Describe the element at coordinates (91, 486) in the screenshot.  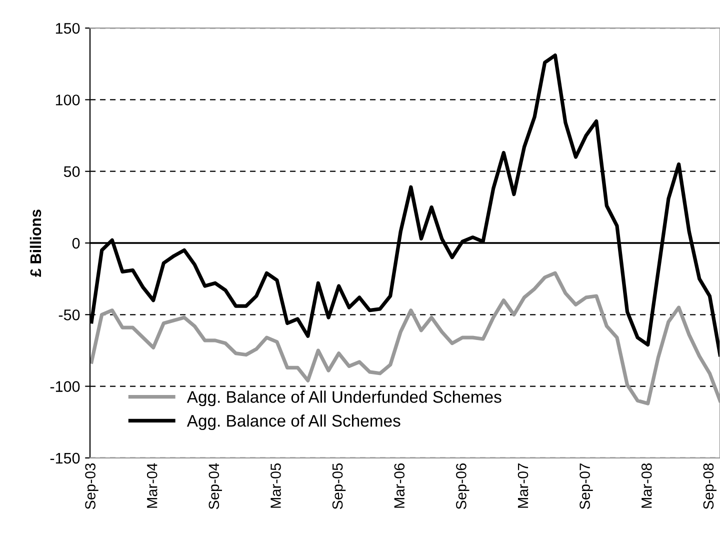
I see `x-tick-label: Sep-03` at that location.